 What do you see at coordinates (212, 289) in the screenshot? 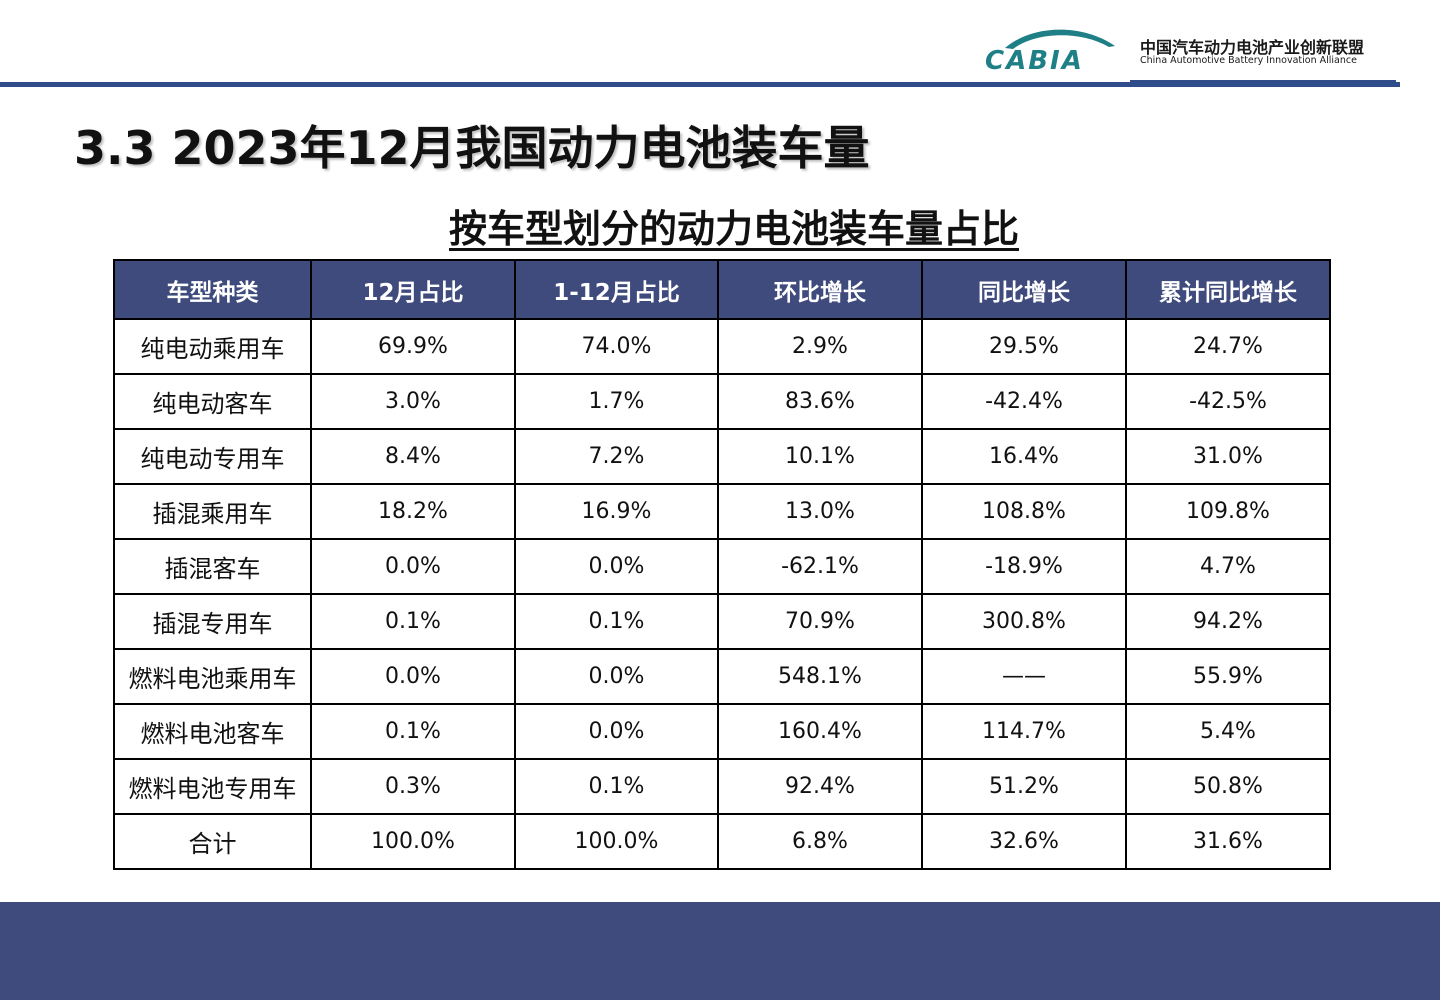
I see `column-header-vehicle-type: 车型种类` at bounding box center [212, 289].